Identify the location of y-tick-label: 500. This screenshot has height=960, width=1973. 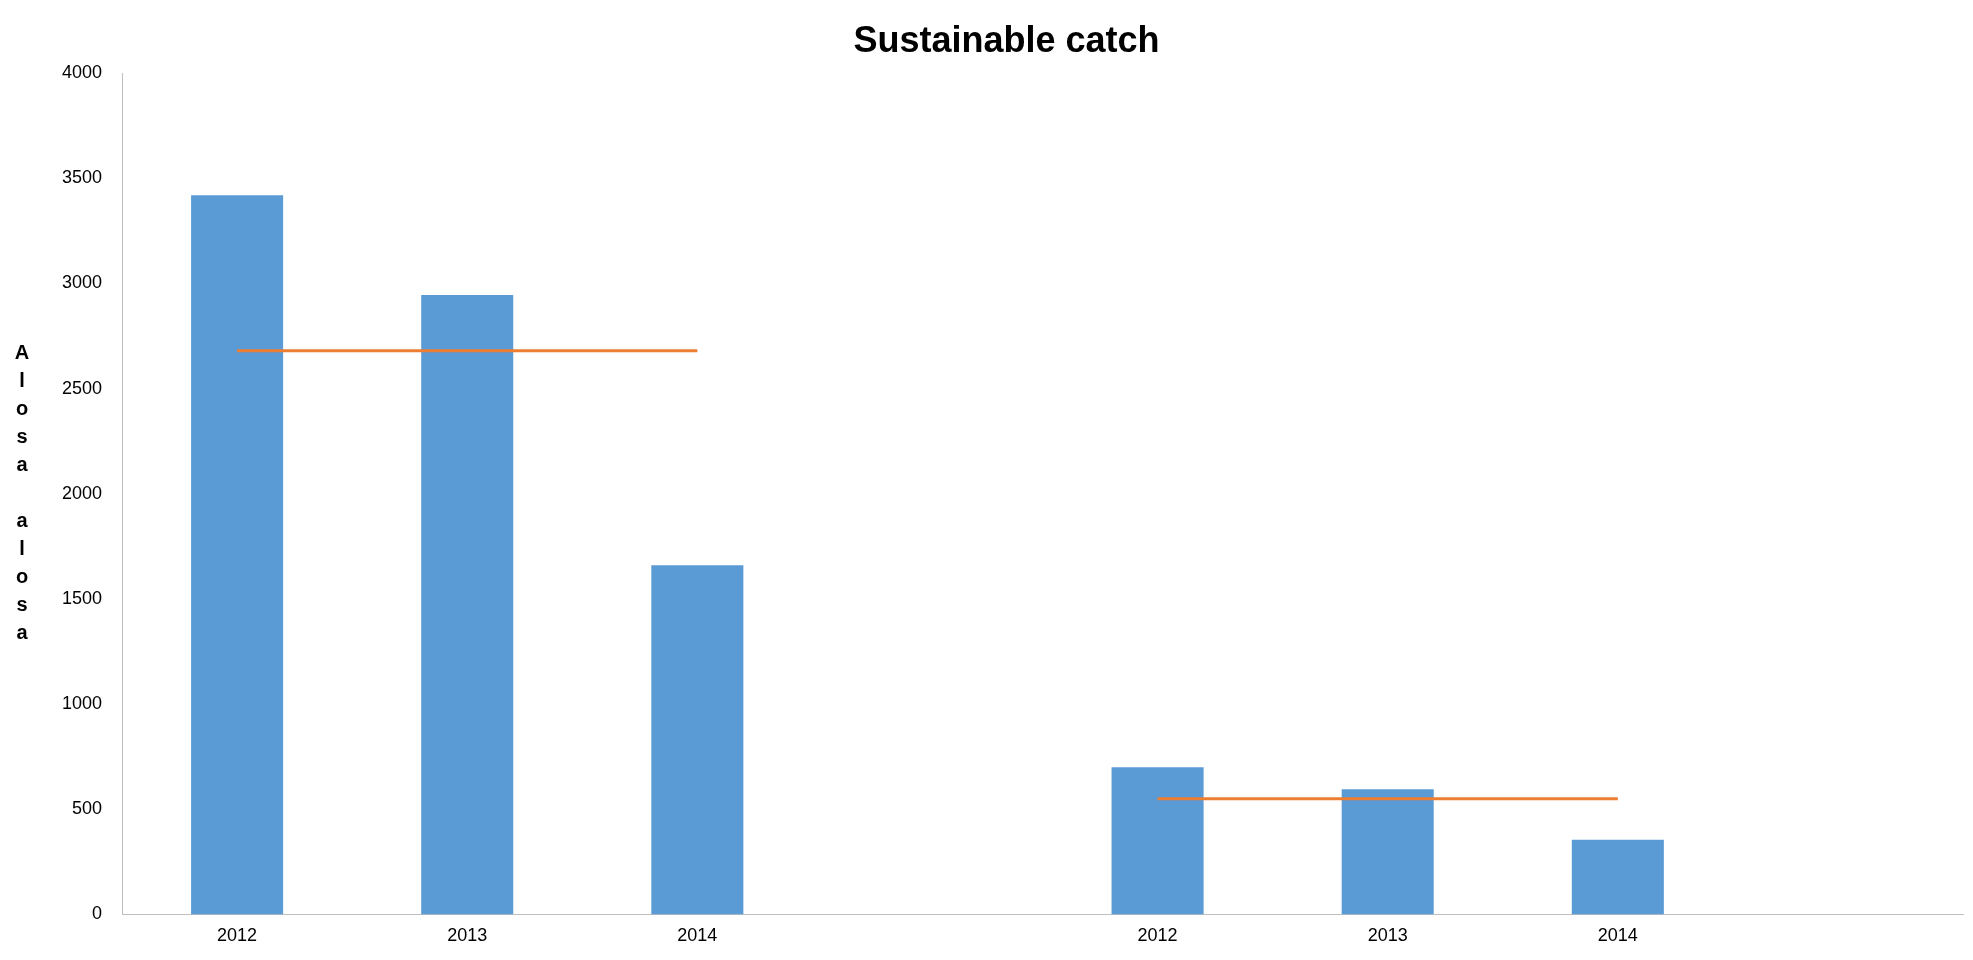
(87, 808).